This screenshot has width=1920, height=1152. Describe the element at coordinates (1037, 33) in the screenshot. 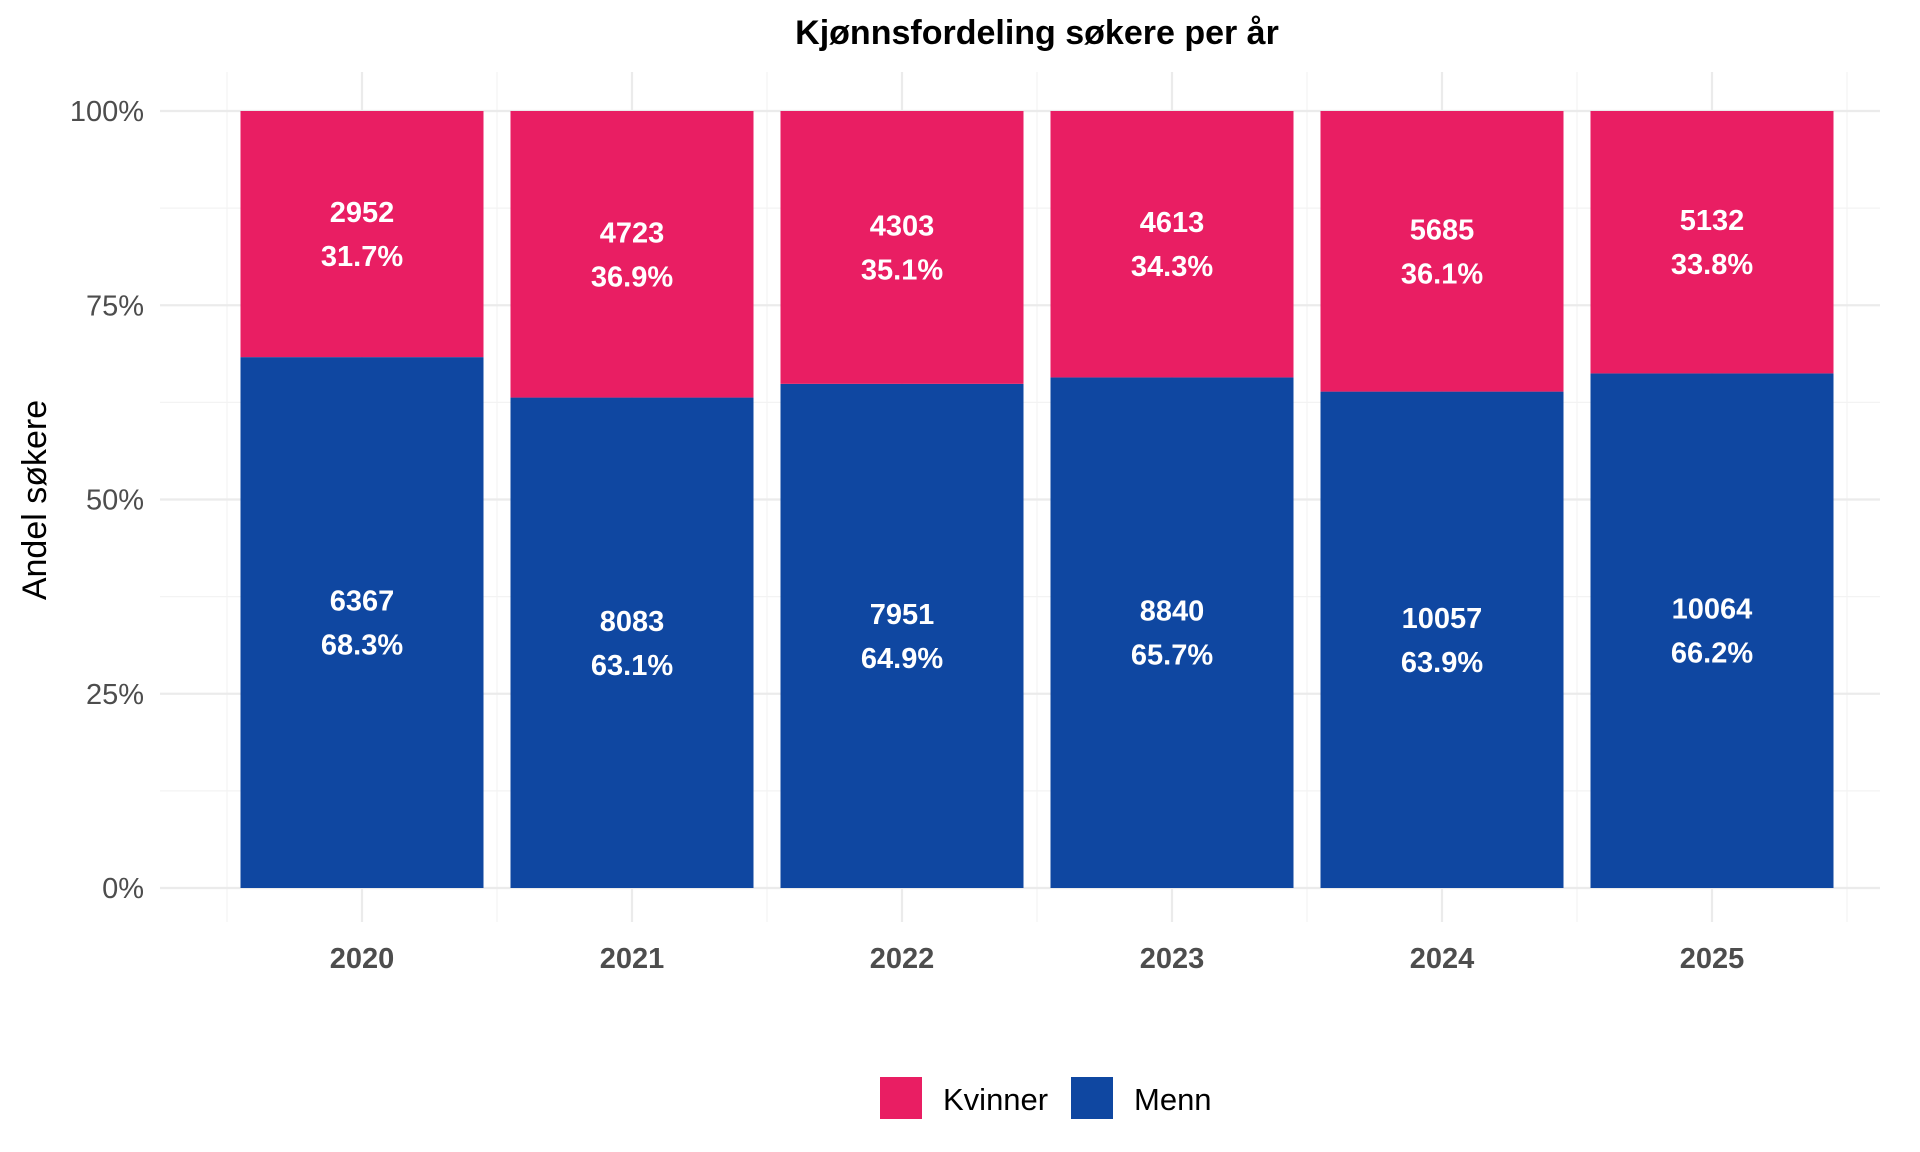

I see `chart-title: Kjønnsfordeling søkere per år` at that location.